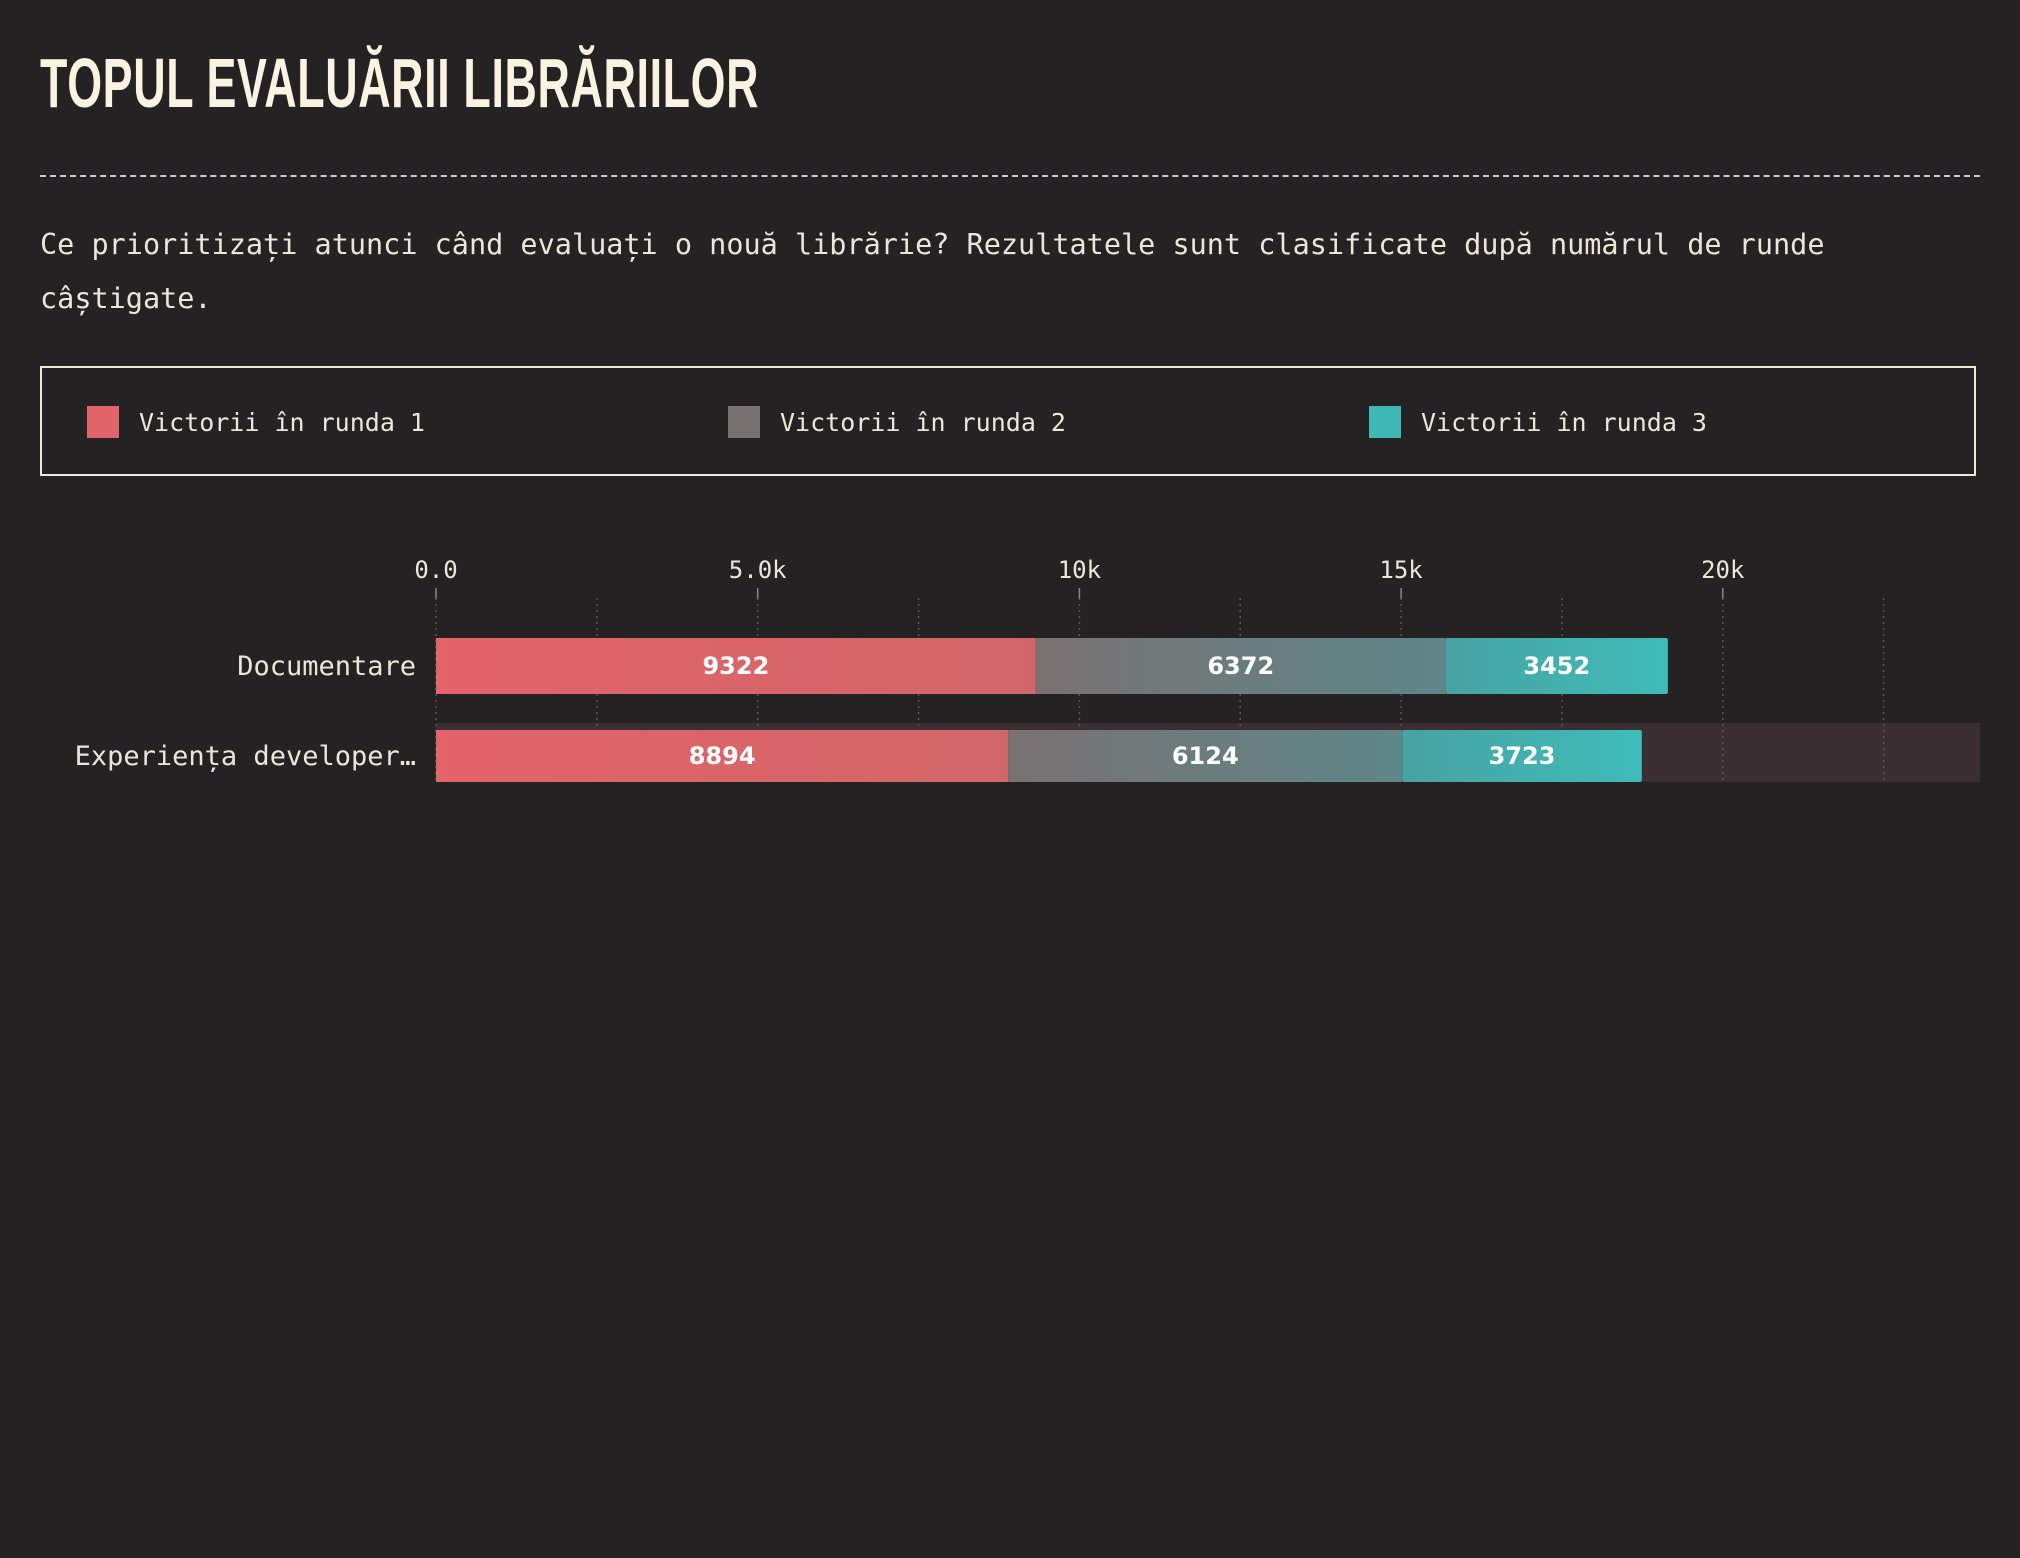 This screenshot has width=2020, height=1558. What do you see at coordinates (1723, 570) in the screenshot?
I see `x-tick-label: 20k` at bounding box center [1723, 570].